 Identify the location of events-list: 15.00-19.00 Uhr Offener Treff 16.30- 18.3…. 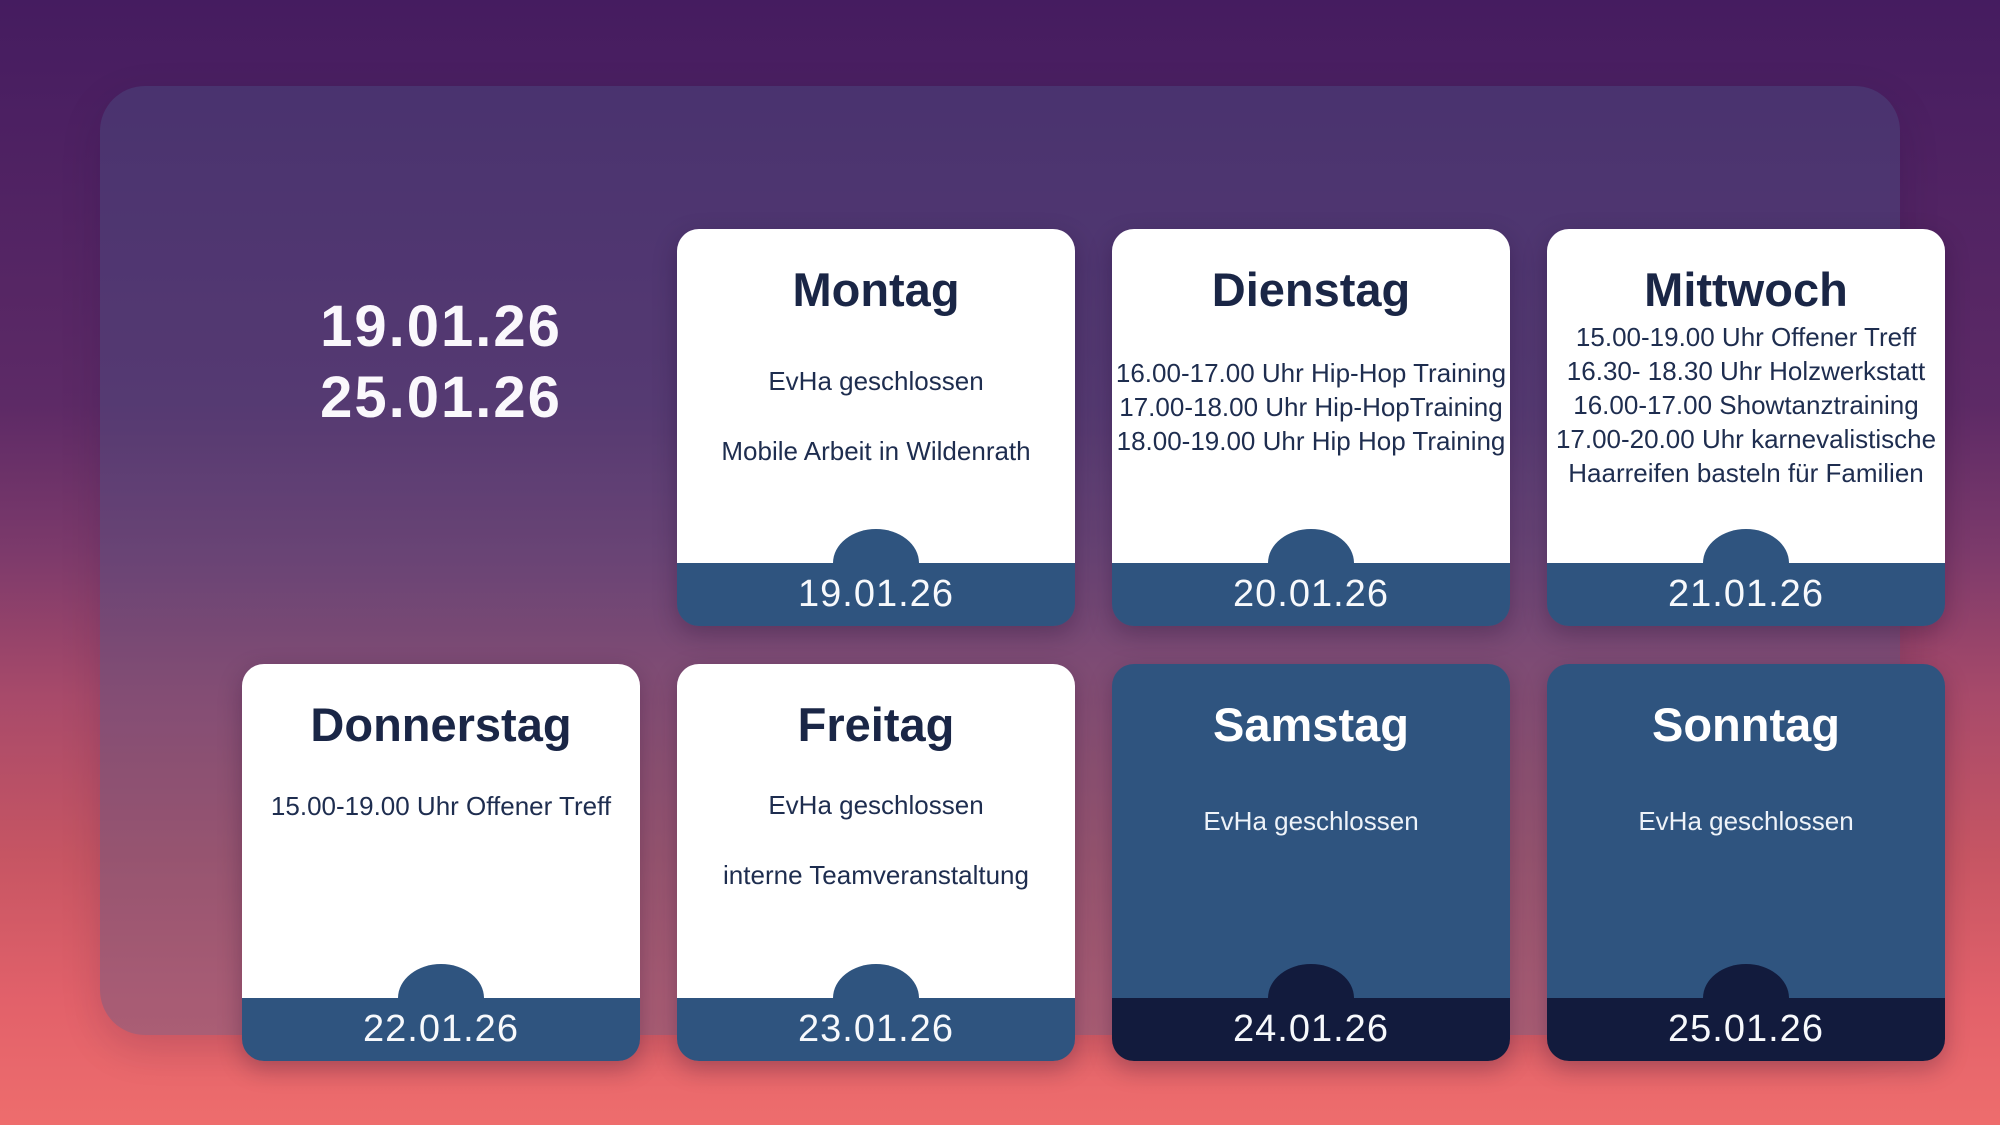
(1746, 405).